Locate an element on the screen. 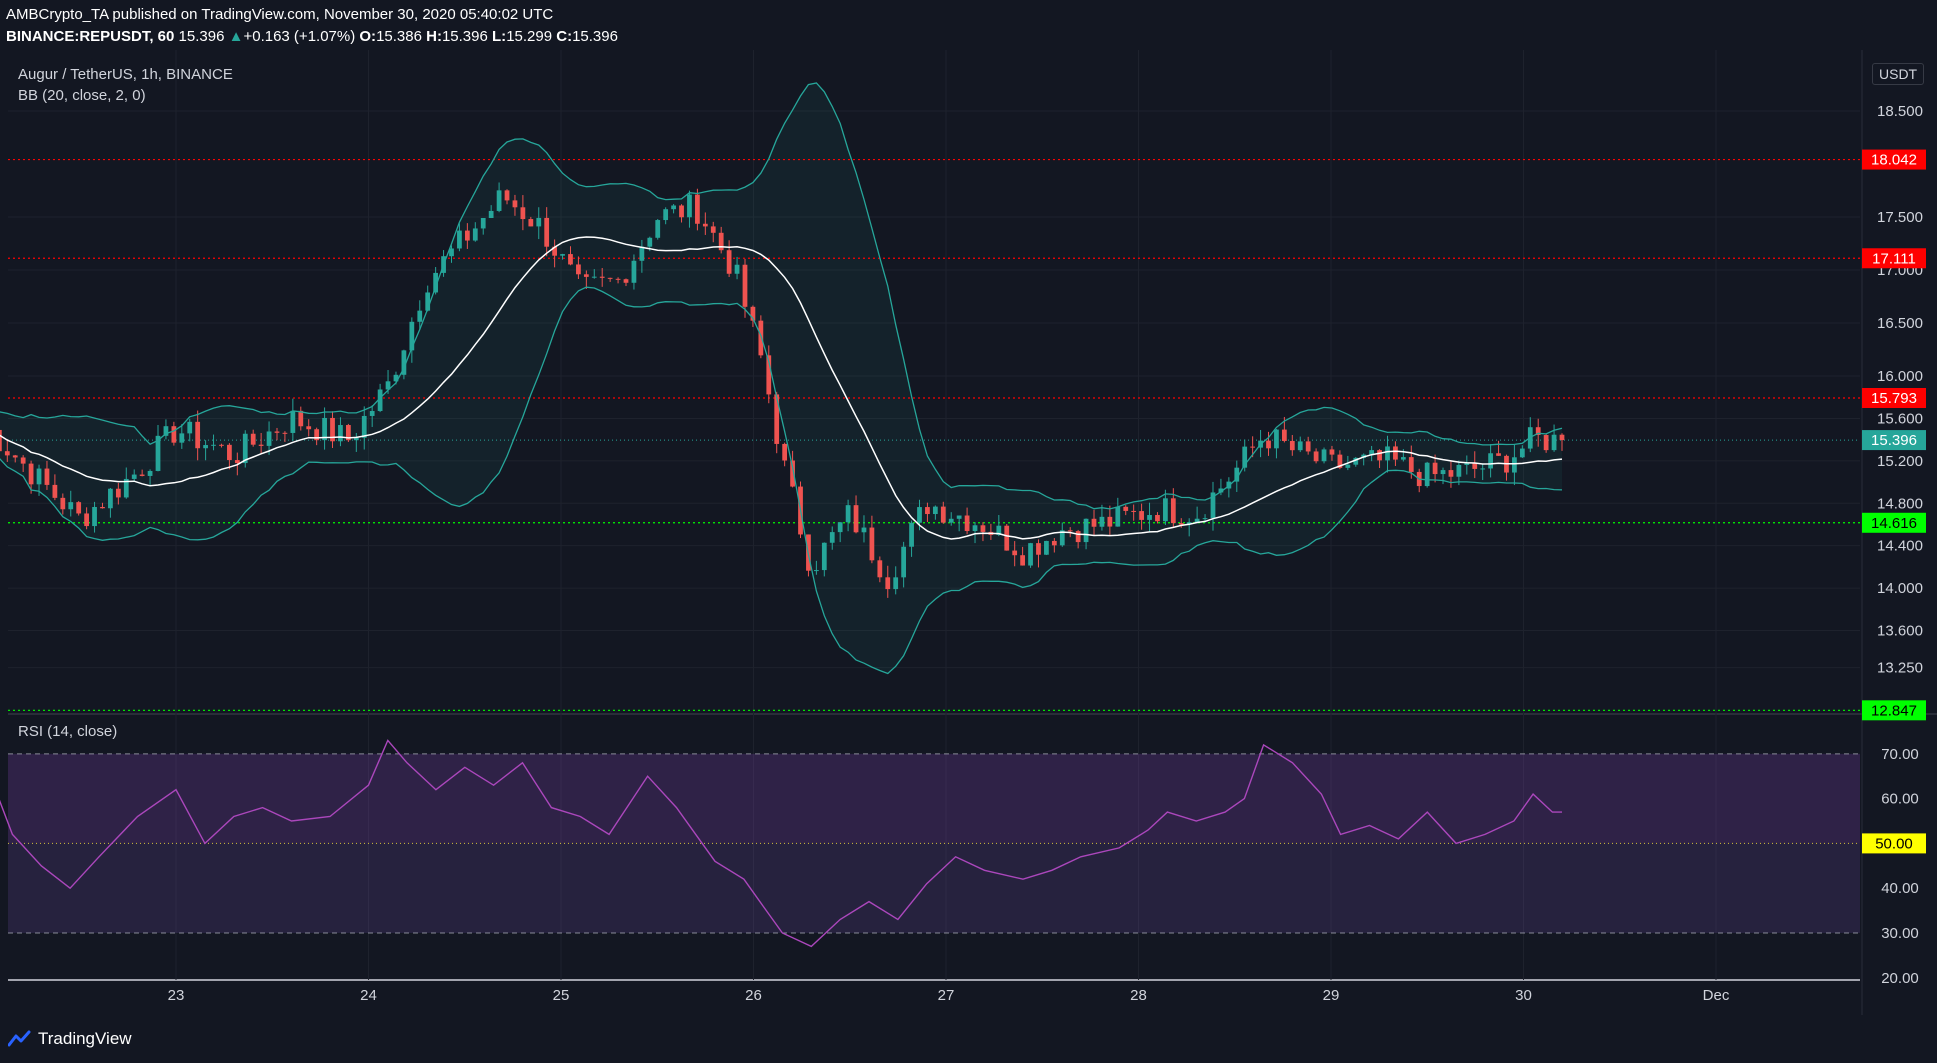  tradingview-logo: TradingView is located at coordinates (70, 1039).